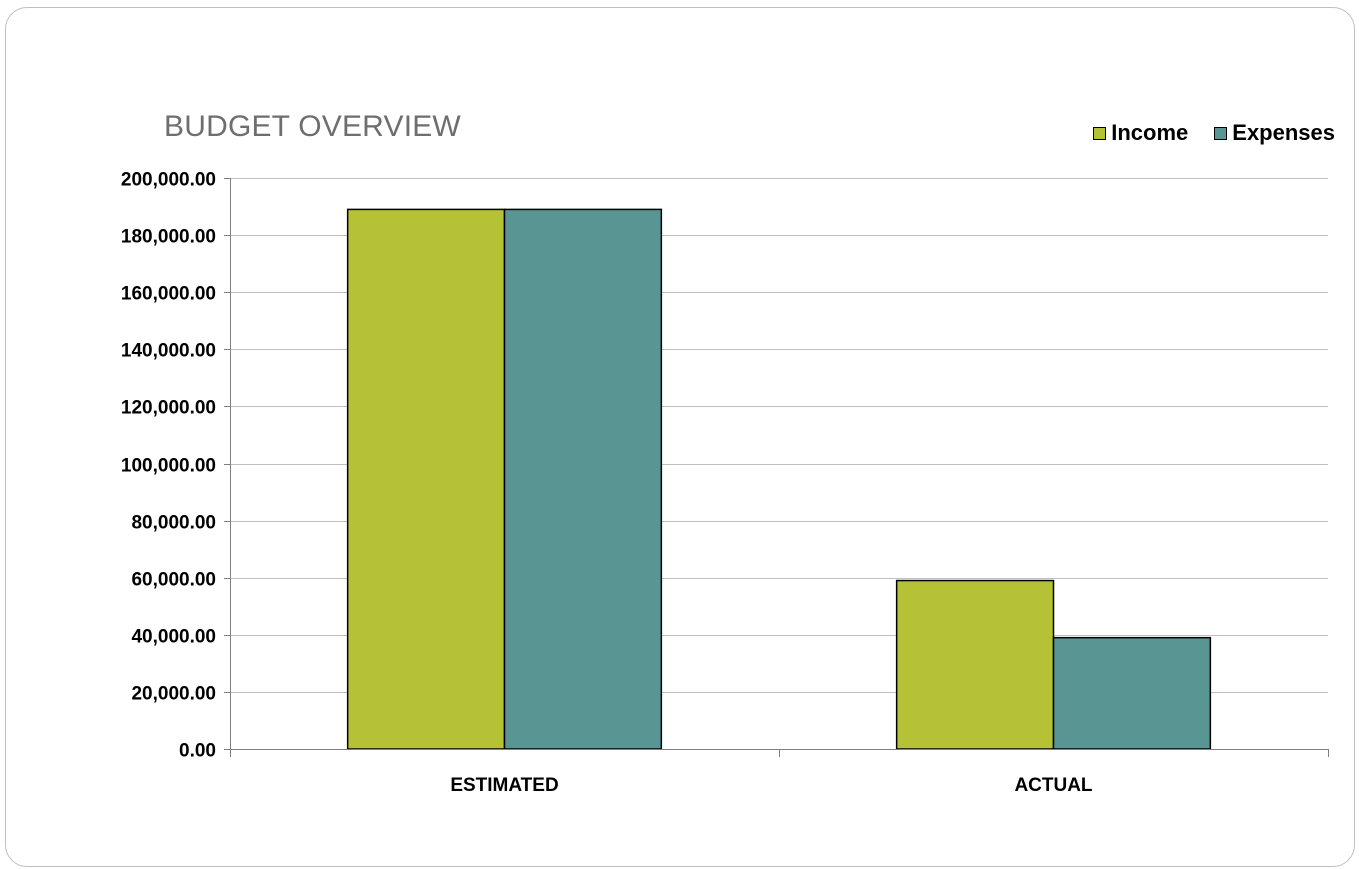 The width and height of the screenshot is (1359, 869). I want to click on legend-entry-expenses: Expenses, so click(1274, 133).